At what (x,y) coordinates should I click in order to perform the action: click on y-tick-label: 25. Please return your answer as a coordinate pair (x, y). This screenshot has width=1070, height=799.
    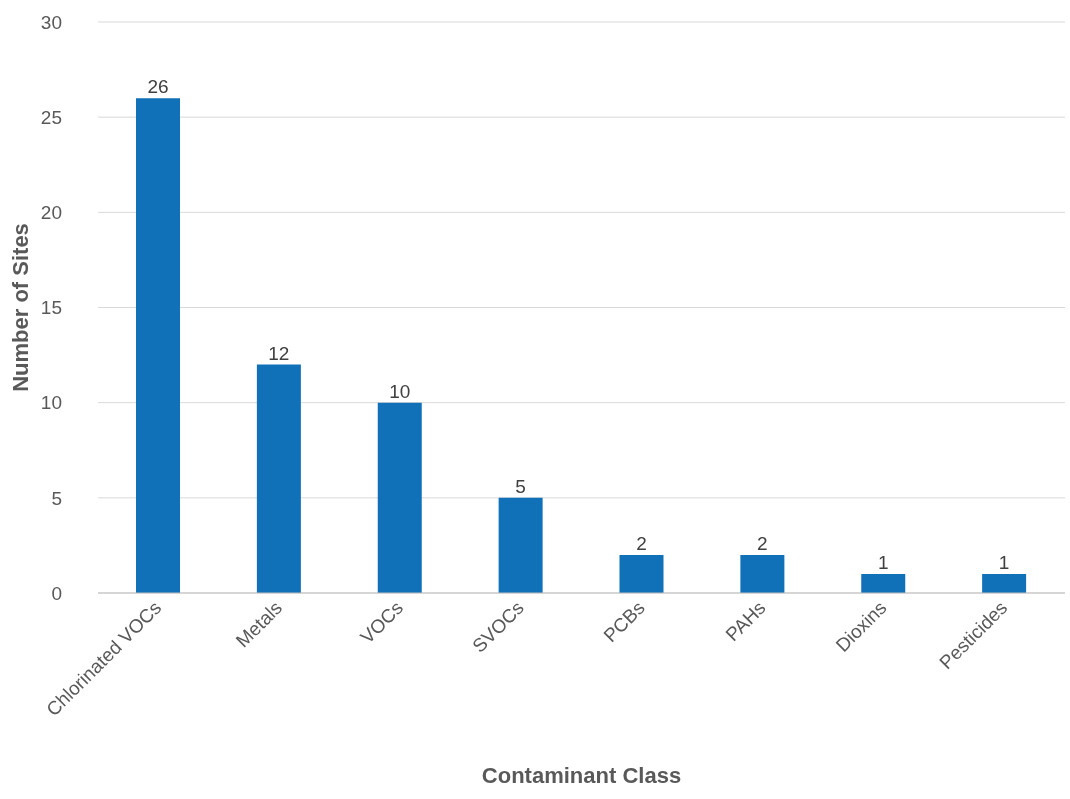
    Looking at the image, I should click on (51, 117).